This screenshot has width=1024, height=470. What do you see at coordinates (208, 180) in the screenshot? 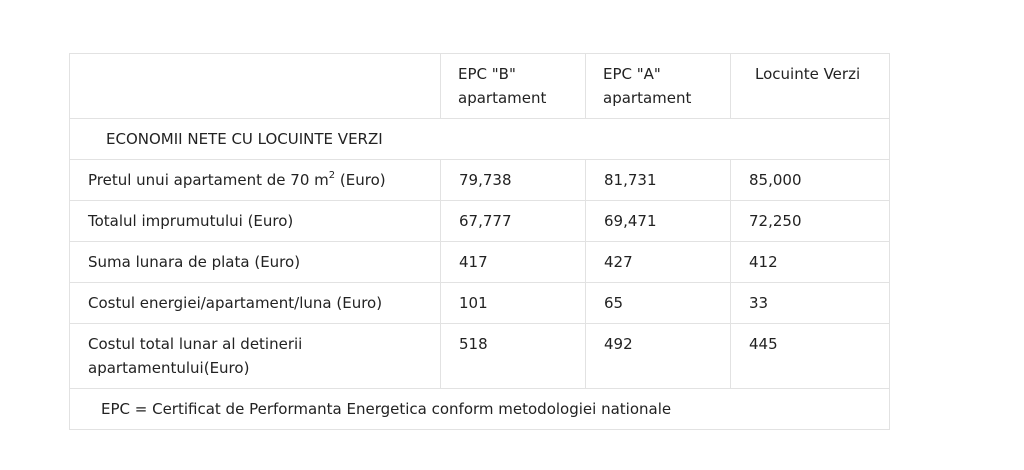
I see `row-label-text: Pretul unui apartament de 70 m` at bounding box center [208, 180].